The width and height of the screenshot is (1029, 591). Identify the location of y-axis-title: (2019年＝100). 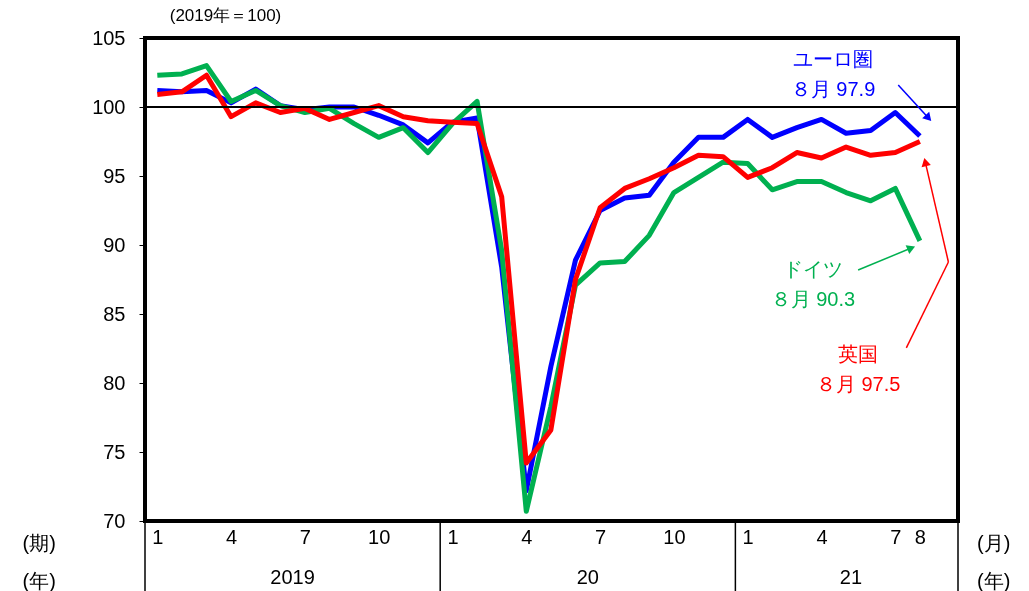
(225, 15).